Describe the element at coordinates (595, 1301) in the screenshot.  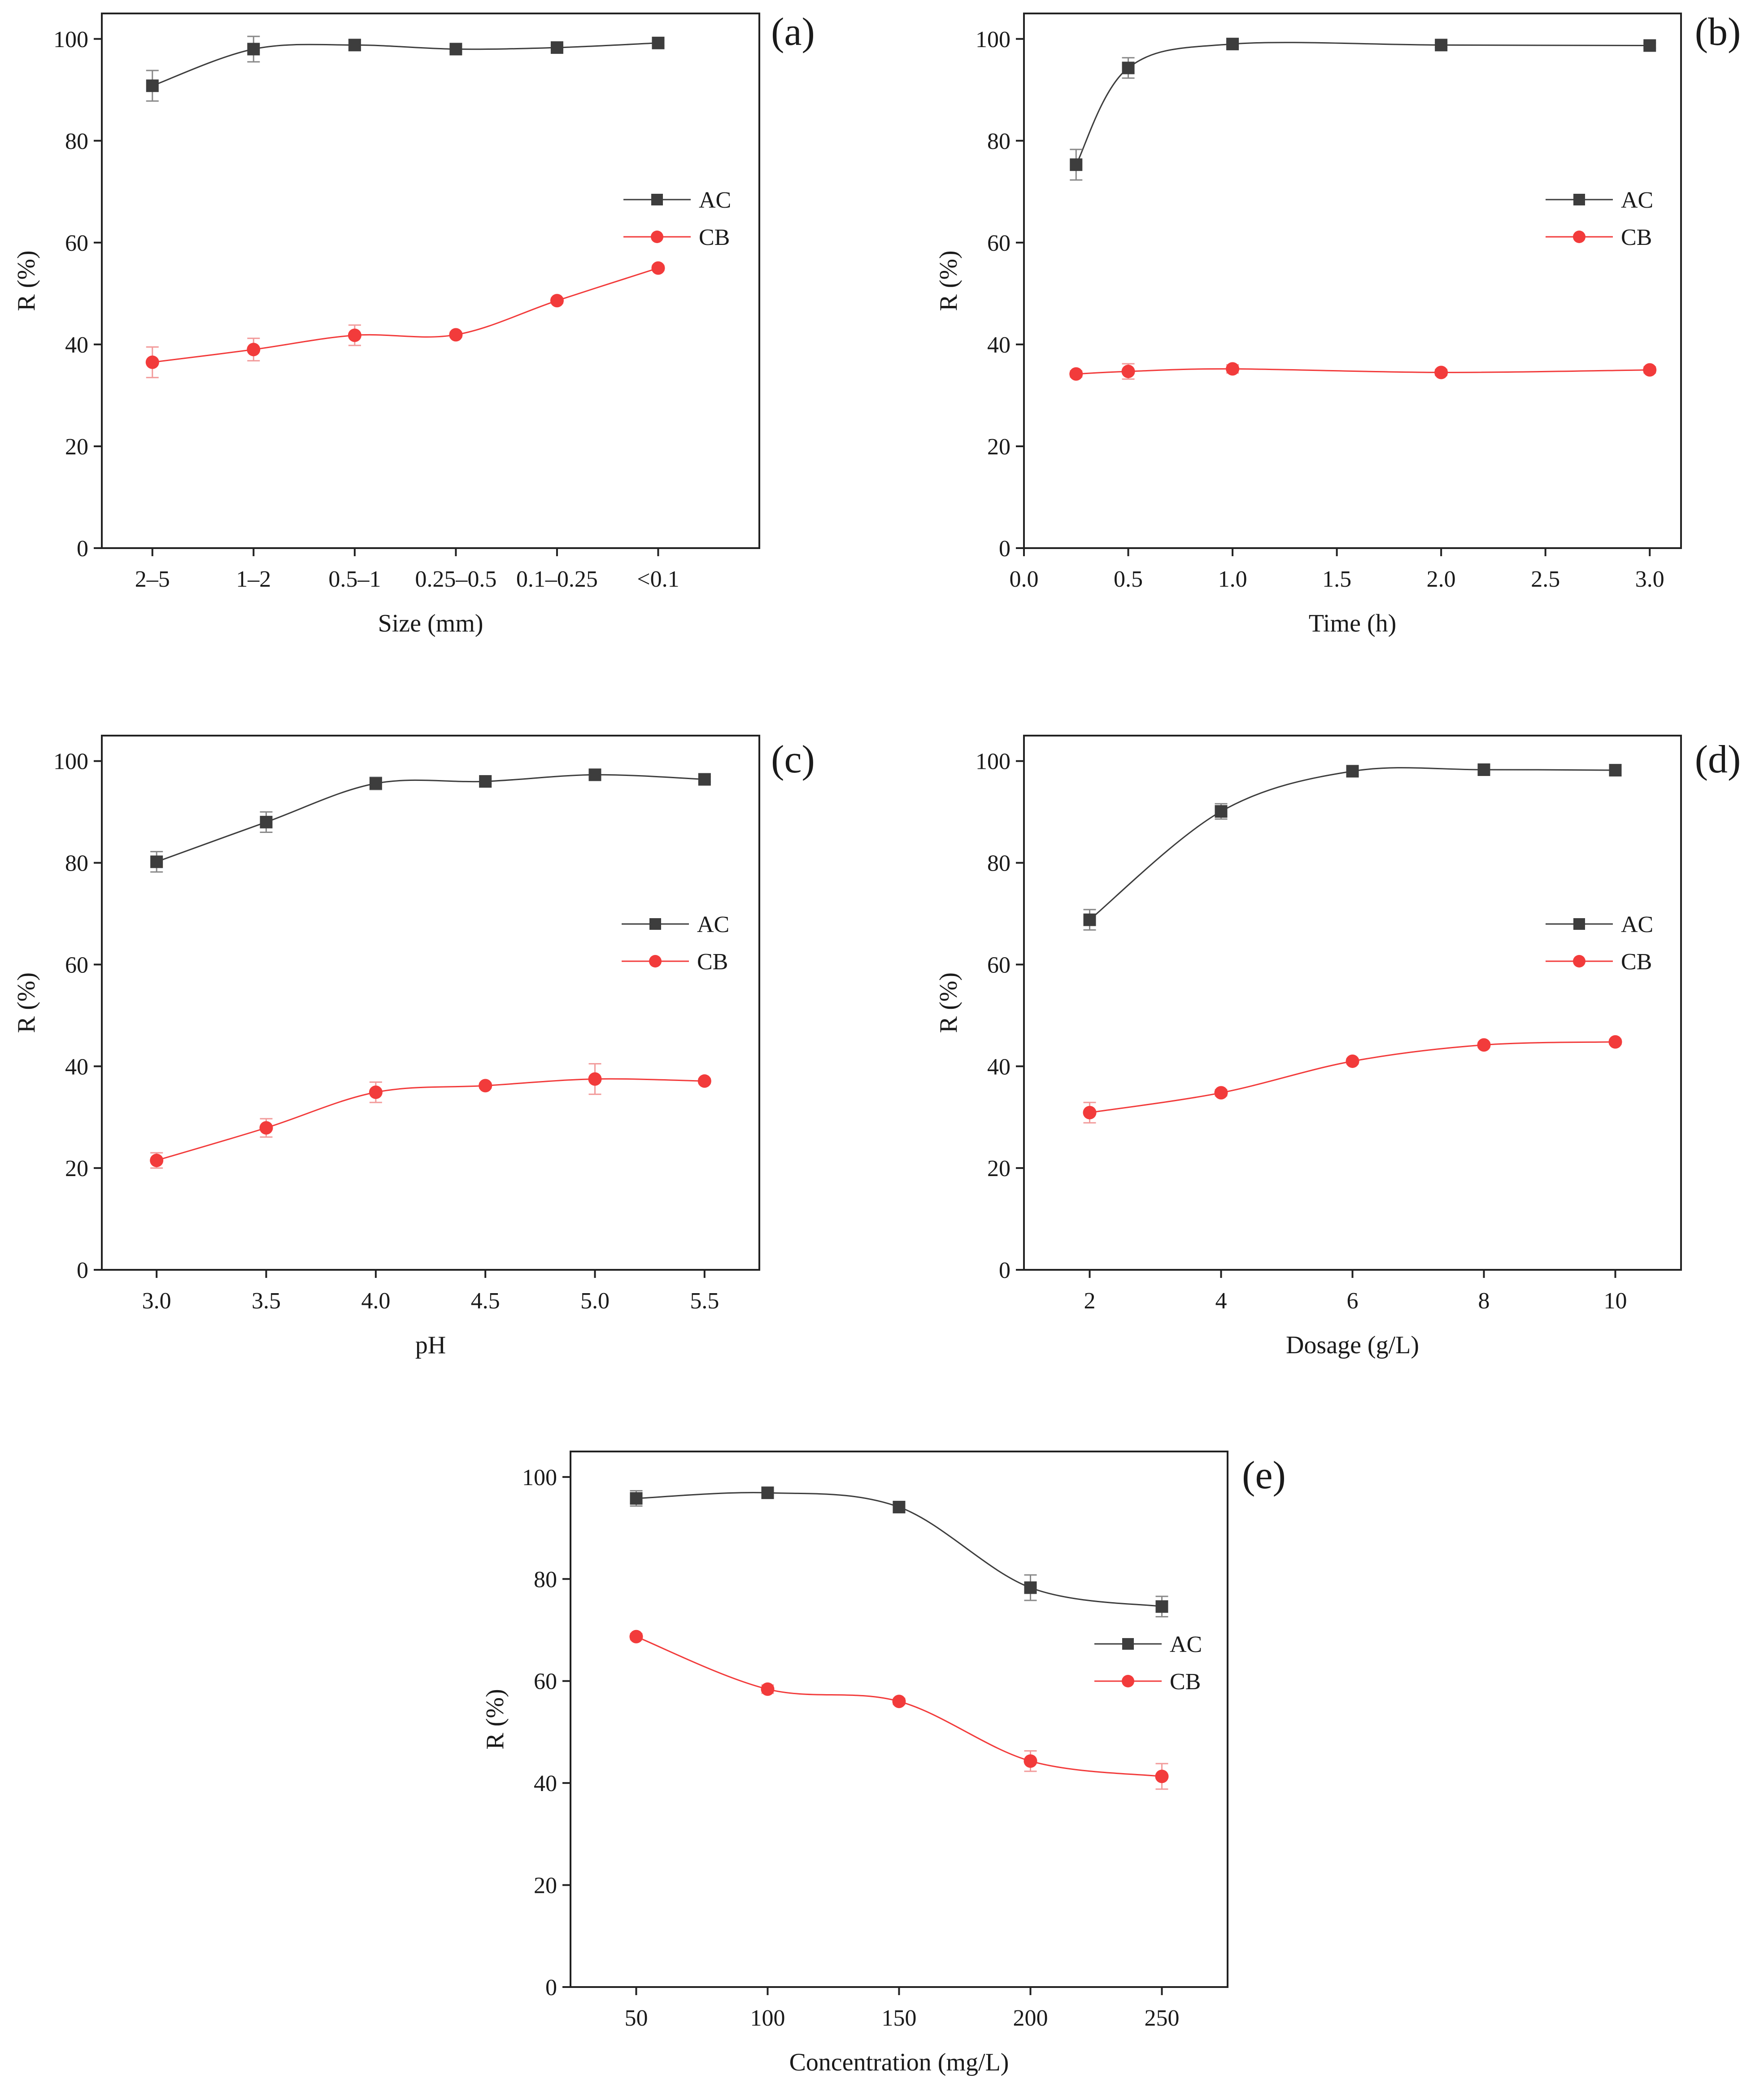
I see `x-tick-label: 5.0` at that location.